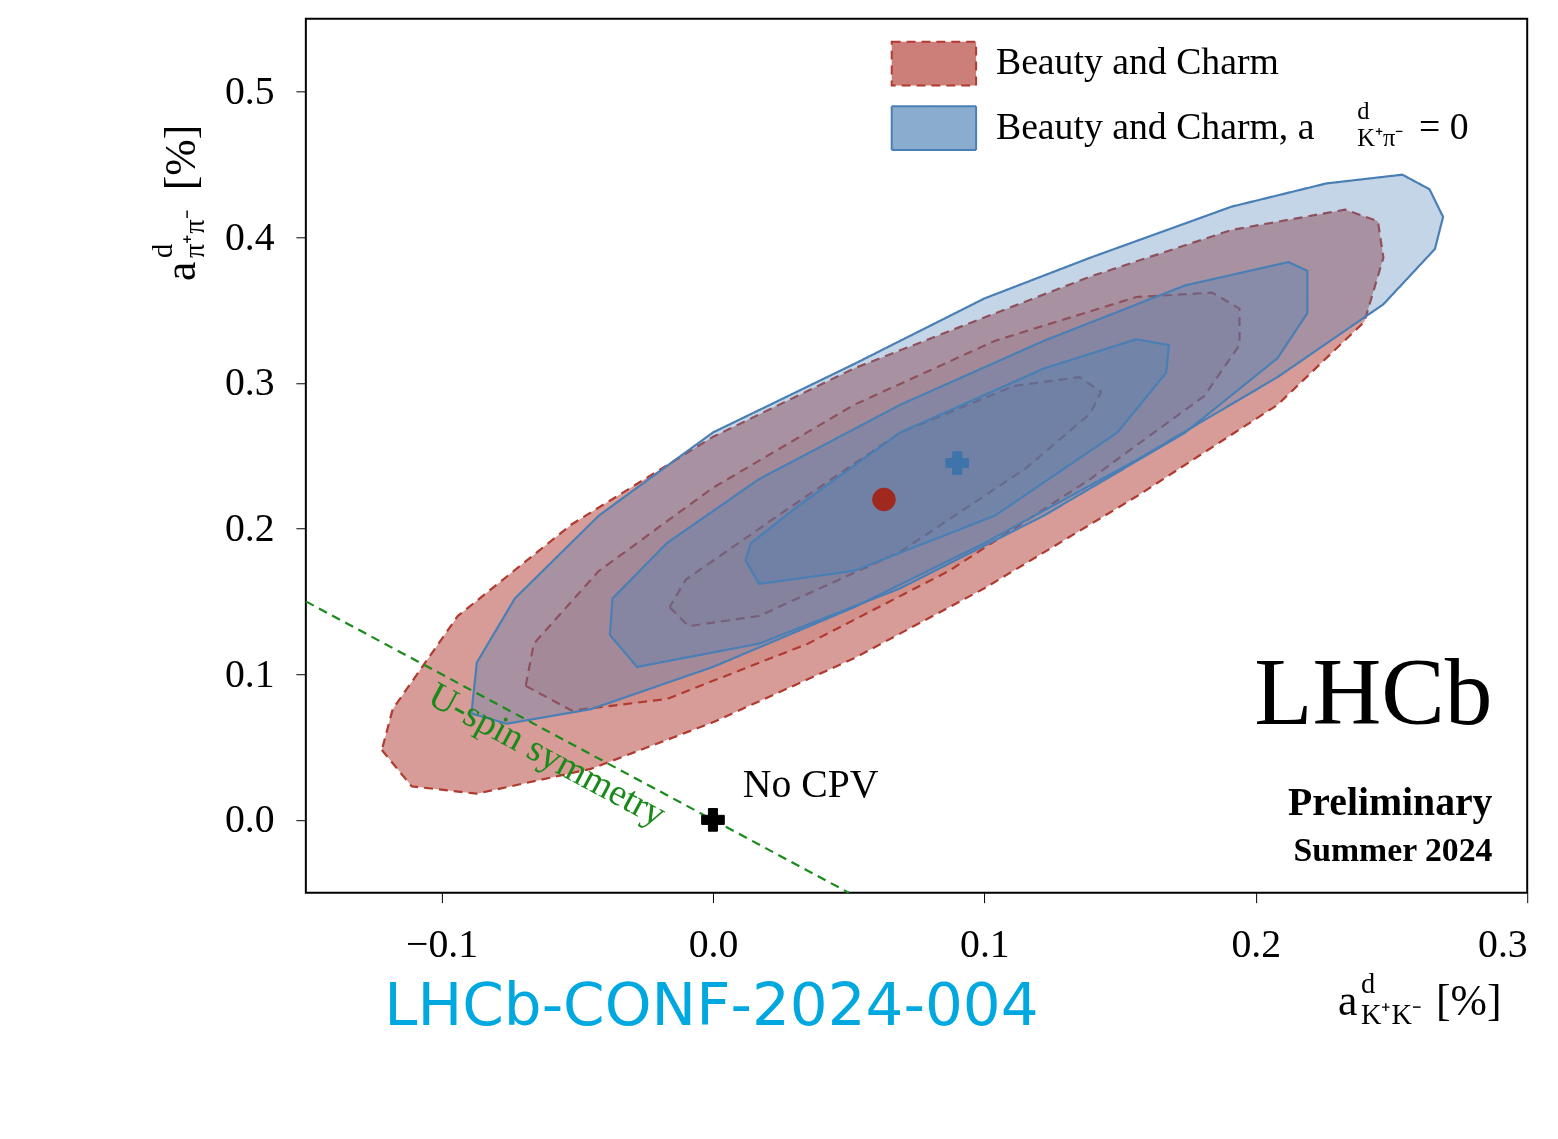 This screenshot has width=1558, height=1139. Describe the element at coordinates (249, 91) in the screenshot. I see `y-tick-label: 0.5` at that location.